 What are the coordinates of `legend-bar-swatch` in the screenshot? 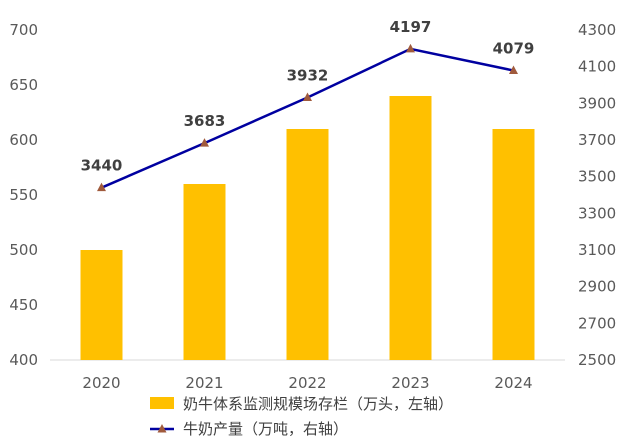 It's located at (162, 403).